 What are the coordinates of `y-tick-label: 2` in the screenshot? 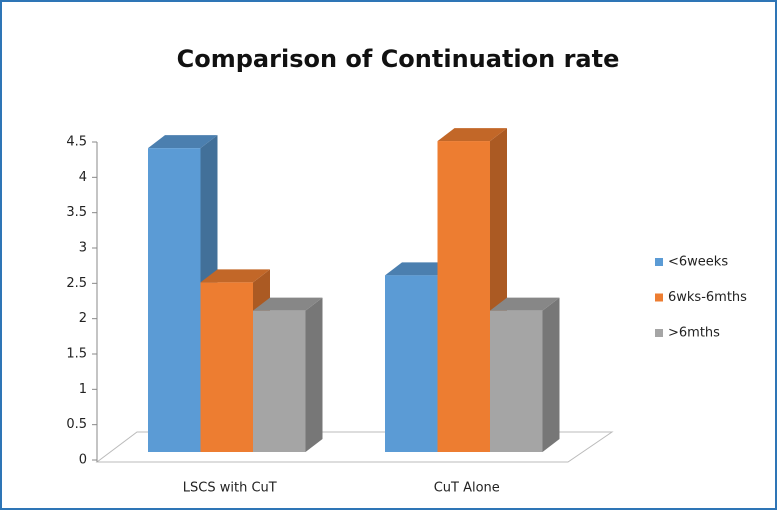 It's located at (83, 318).